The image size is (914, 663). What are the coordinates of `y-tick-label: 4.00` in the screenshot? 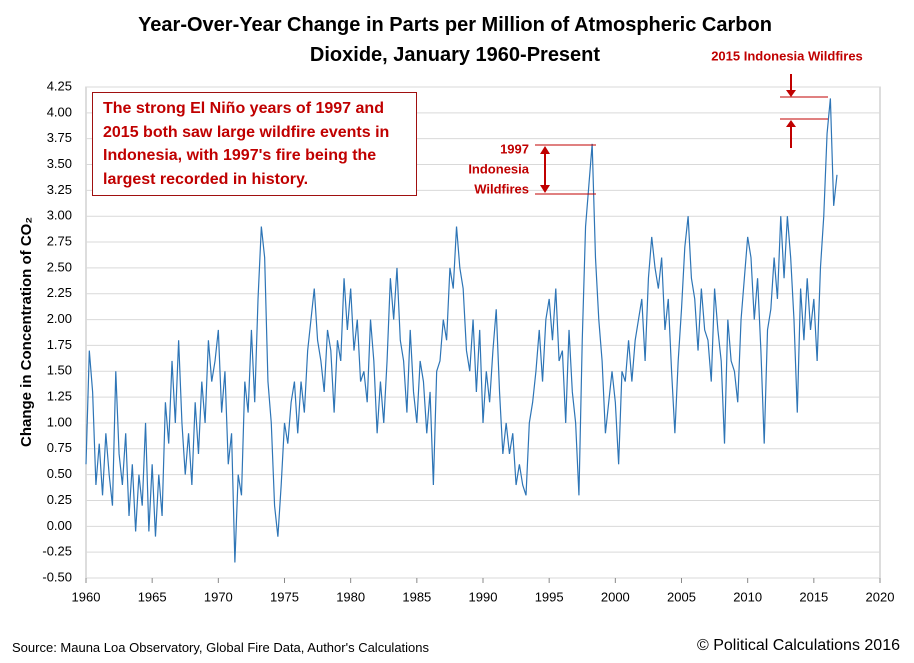 It's located at (59, 111).